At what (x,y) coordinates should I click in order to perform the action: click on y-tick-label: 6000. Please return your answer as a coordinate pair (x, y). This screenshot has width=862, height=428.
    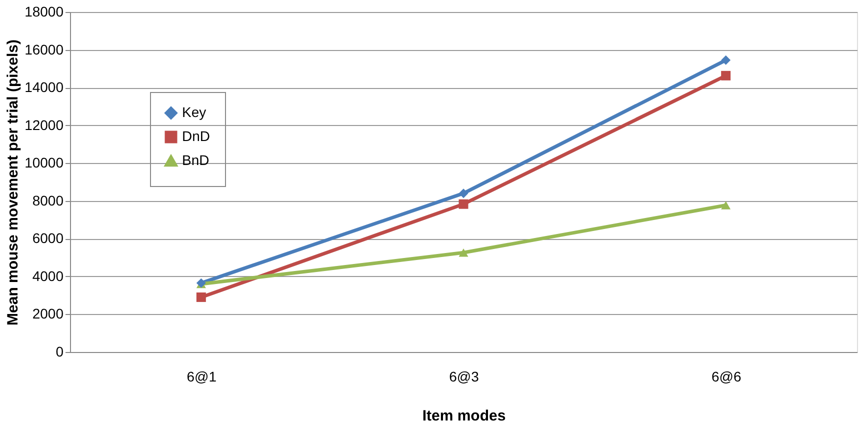
    Looking at the image, I should click on (48, 238).